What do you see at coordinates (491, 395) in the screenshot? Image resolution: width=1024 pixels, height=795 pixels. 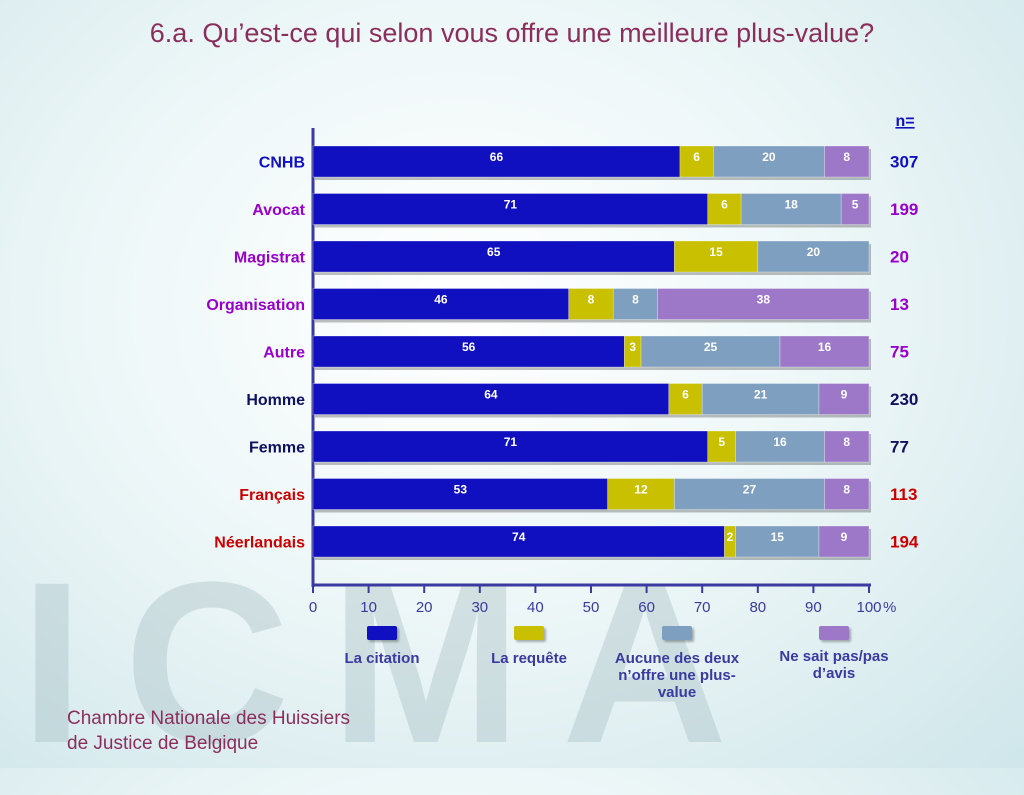 I see `data-label: 64` at bounding box center [491, 395].